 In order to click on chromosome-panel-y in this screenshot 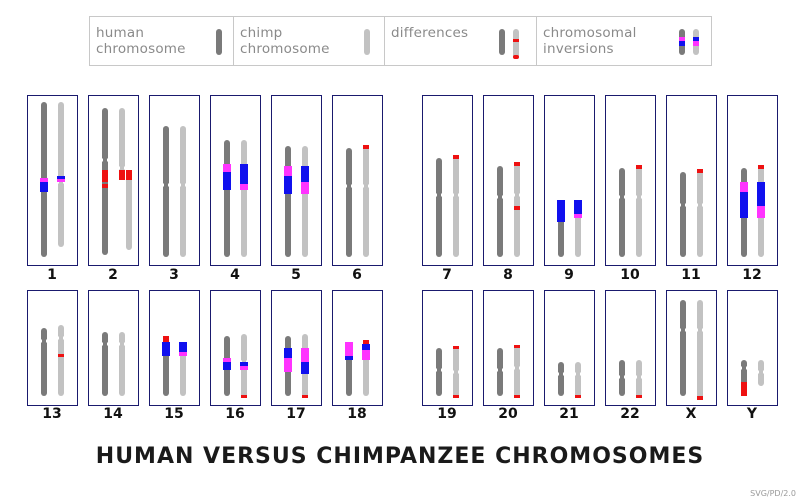, I will do `click(752, 348)`.